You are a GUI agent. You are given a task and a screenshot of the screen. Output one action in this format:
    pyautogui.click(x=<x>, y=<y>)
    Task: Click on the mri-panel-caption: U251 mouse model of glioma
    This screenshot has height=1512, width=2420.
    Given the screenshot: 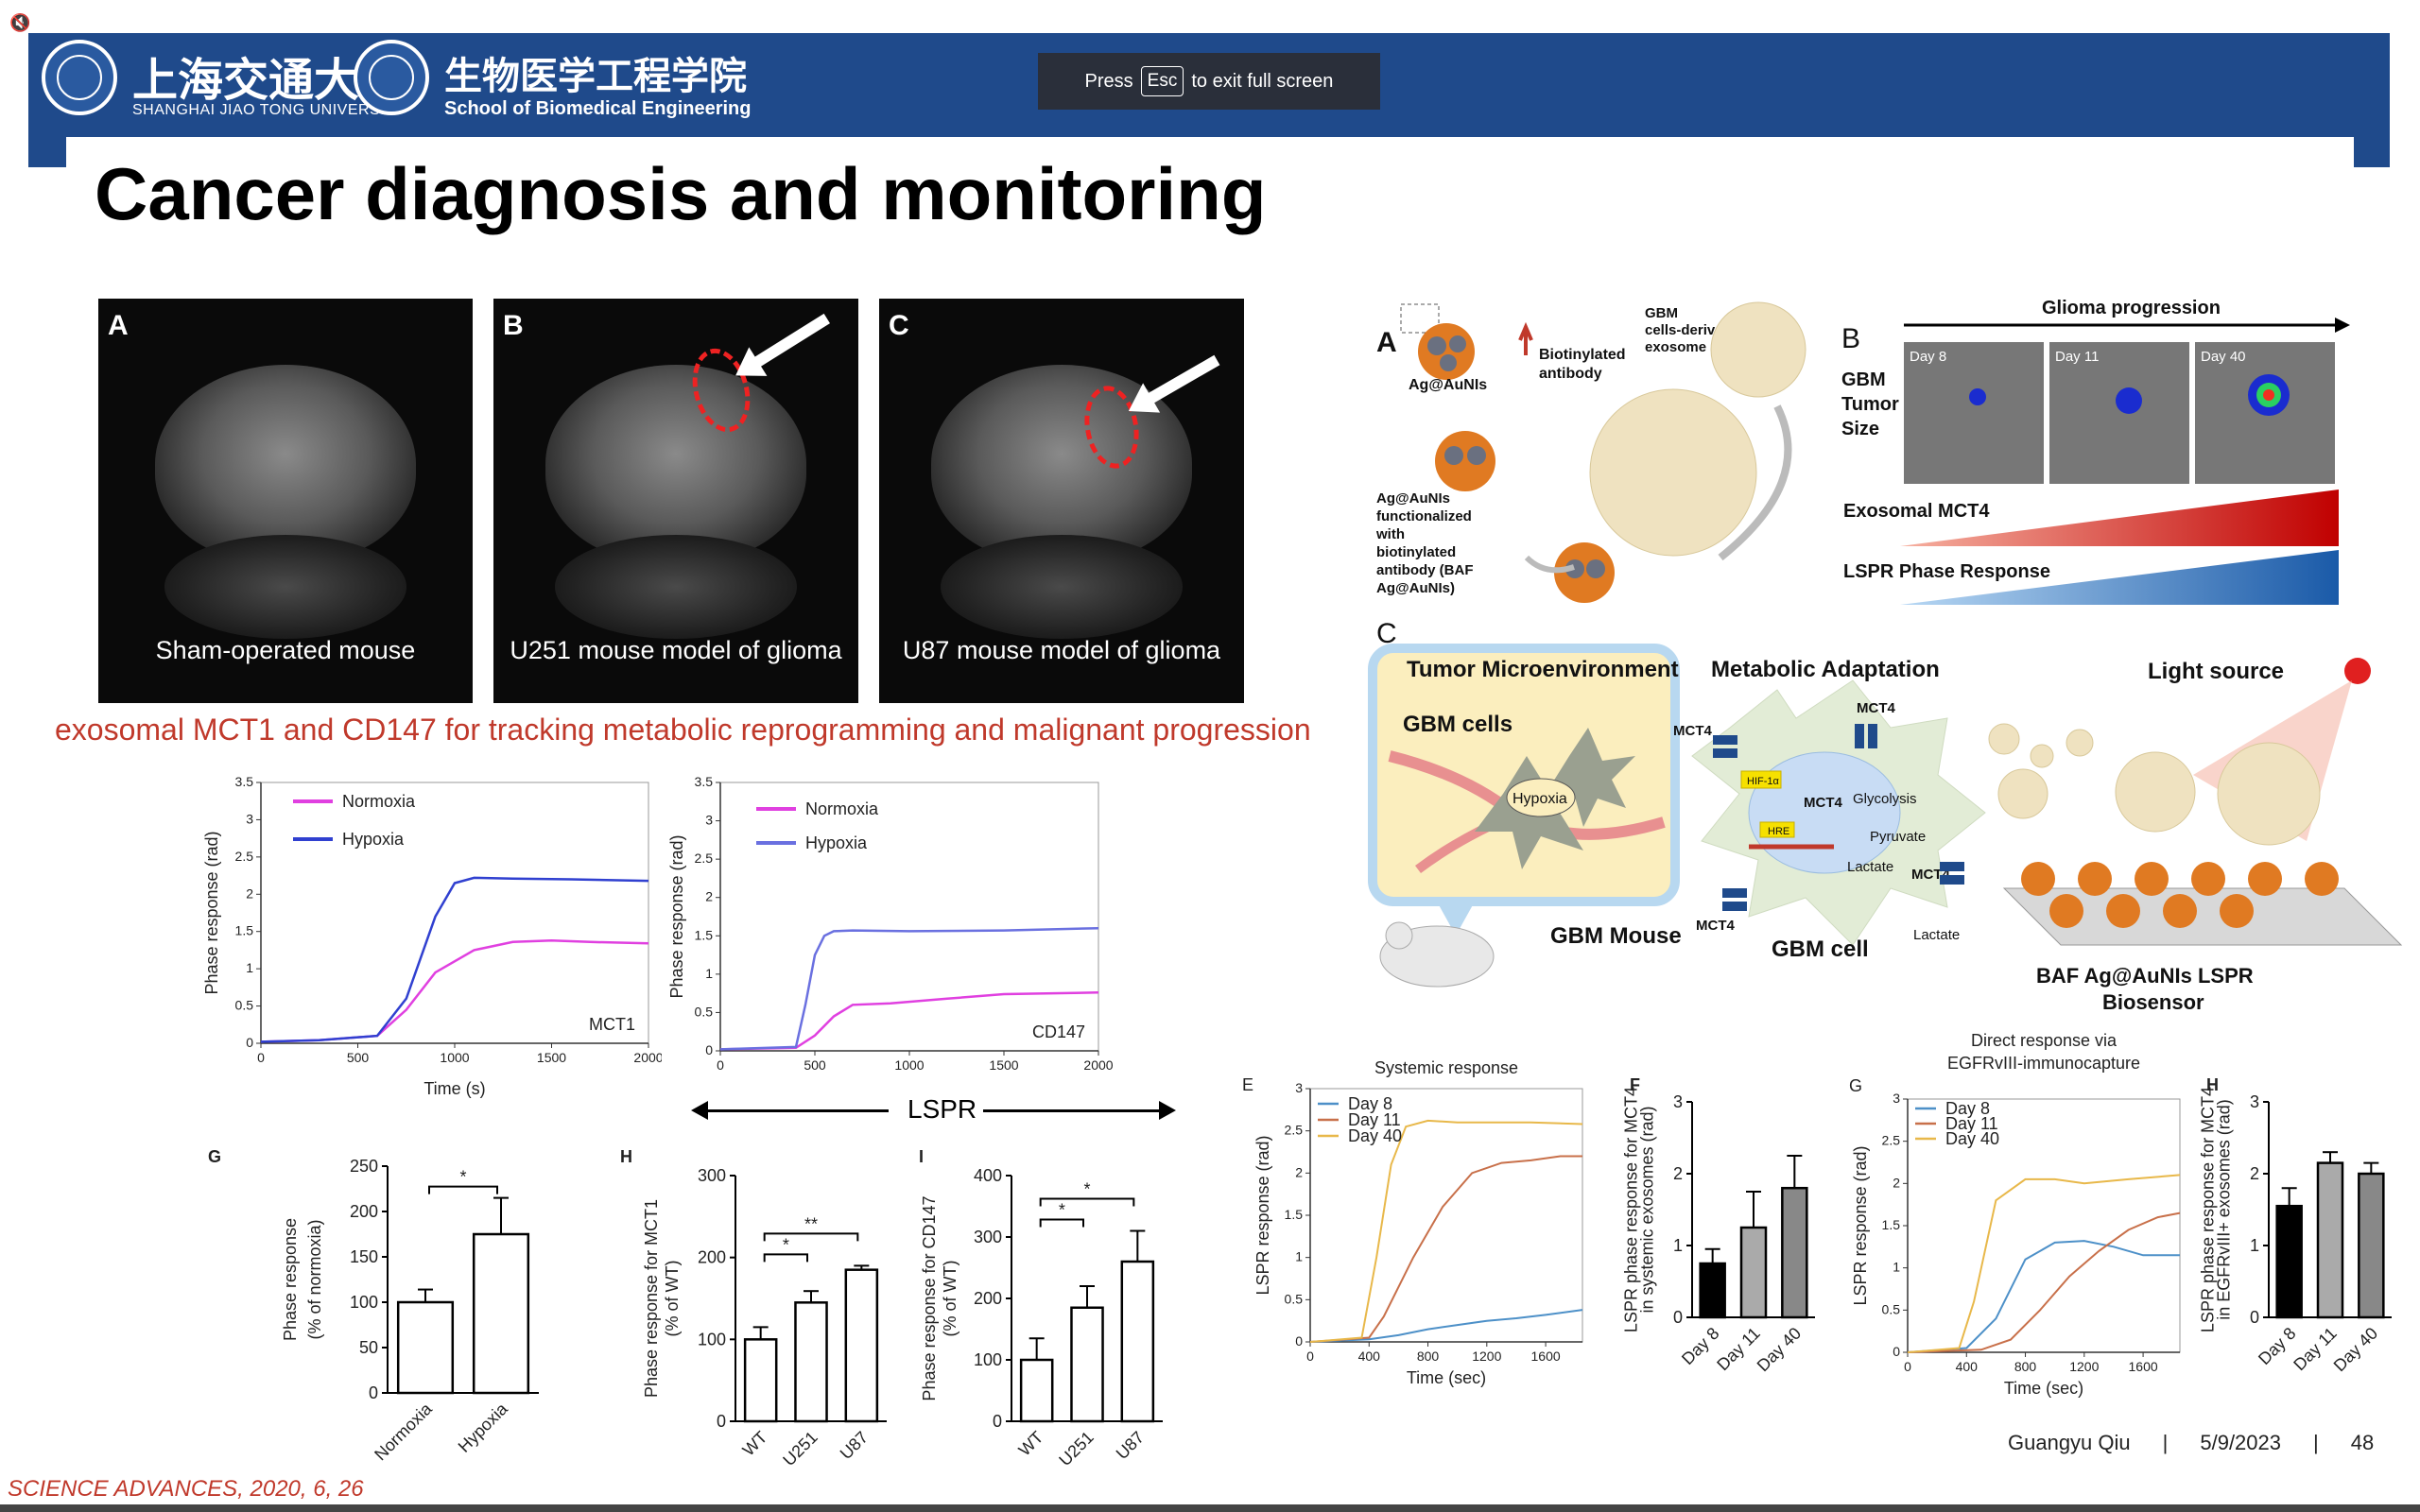 What is the action you would take?
    pyautogui.click(x=676, y=650)
    